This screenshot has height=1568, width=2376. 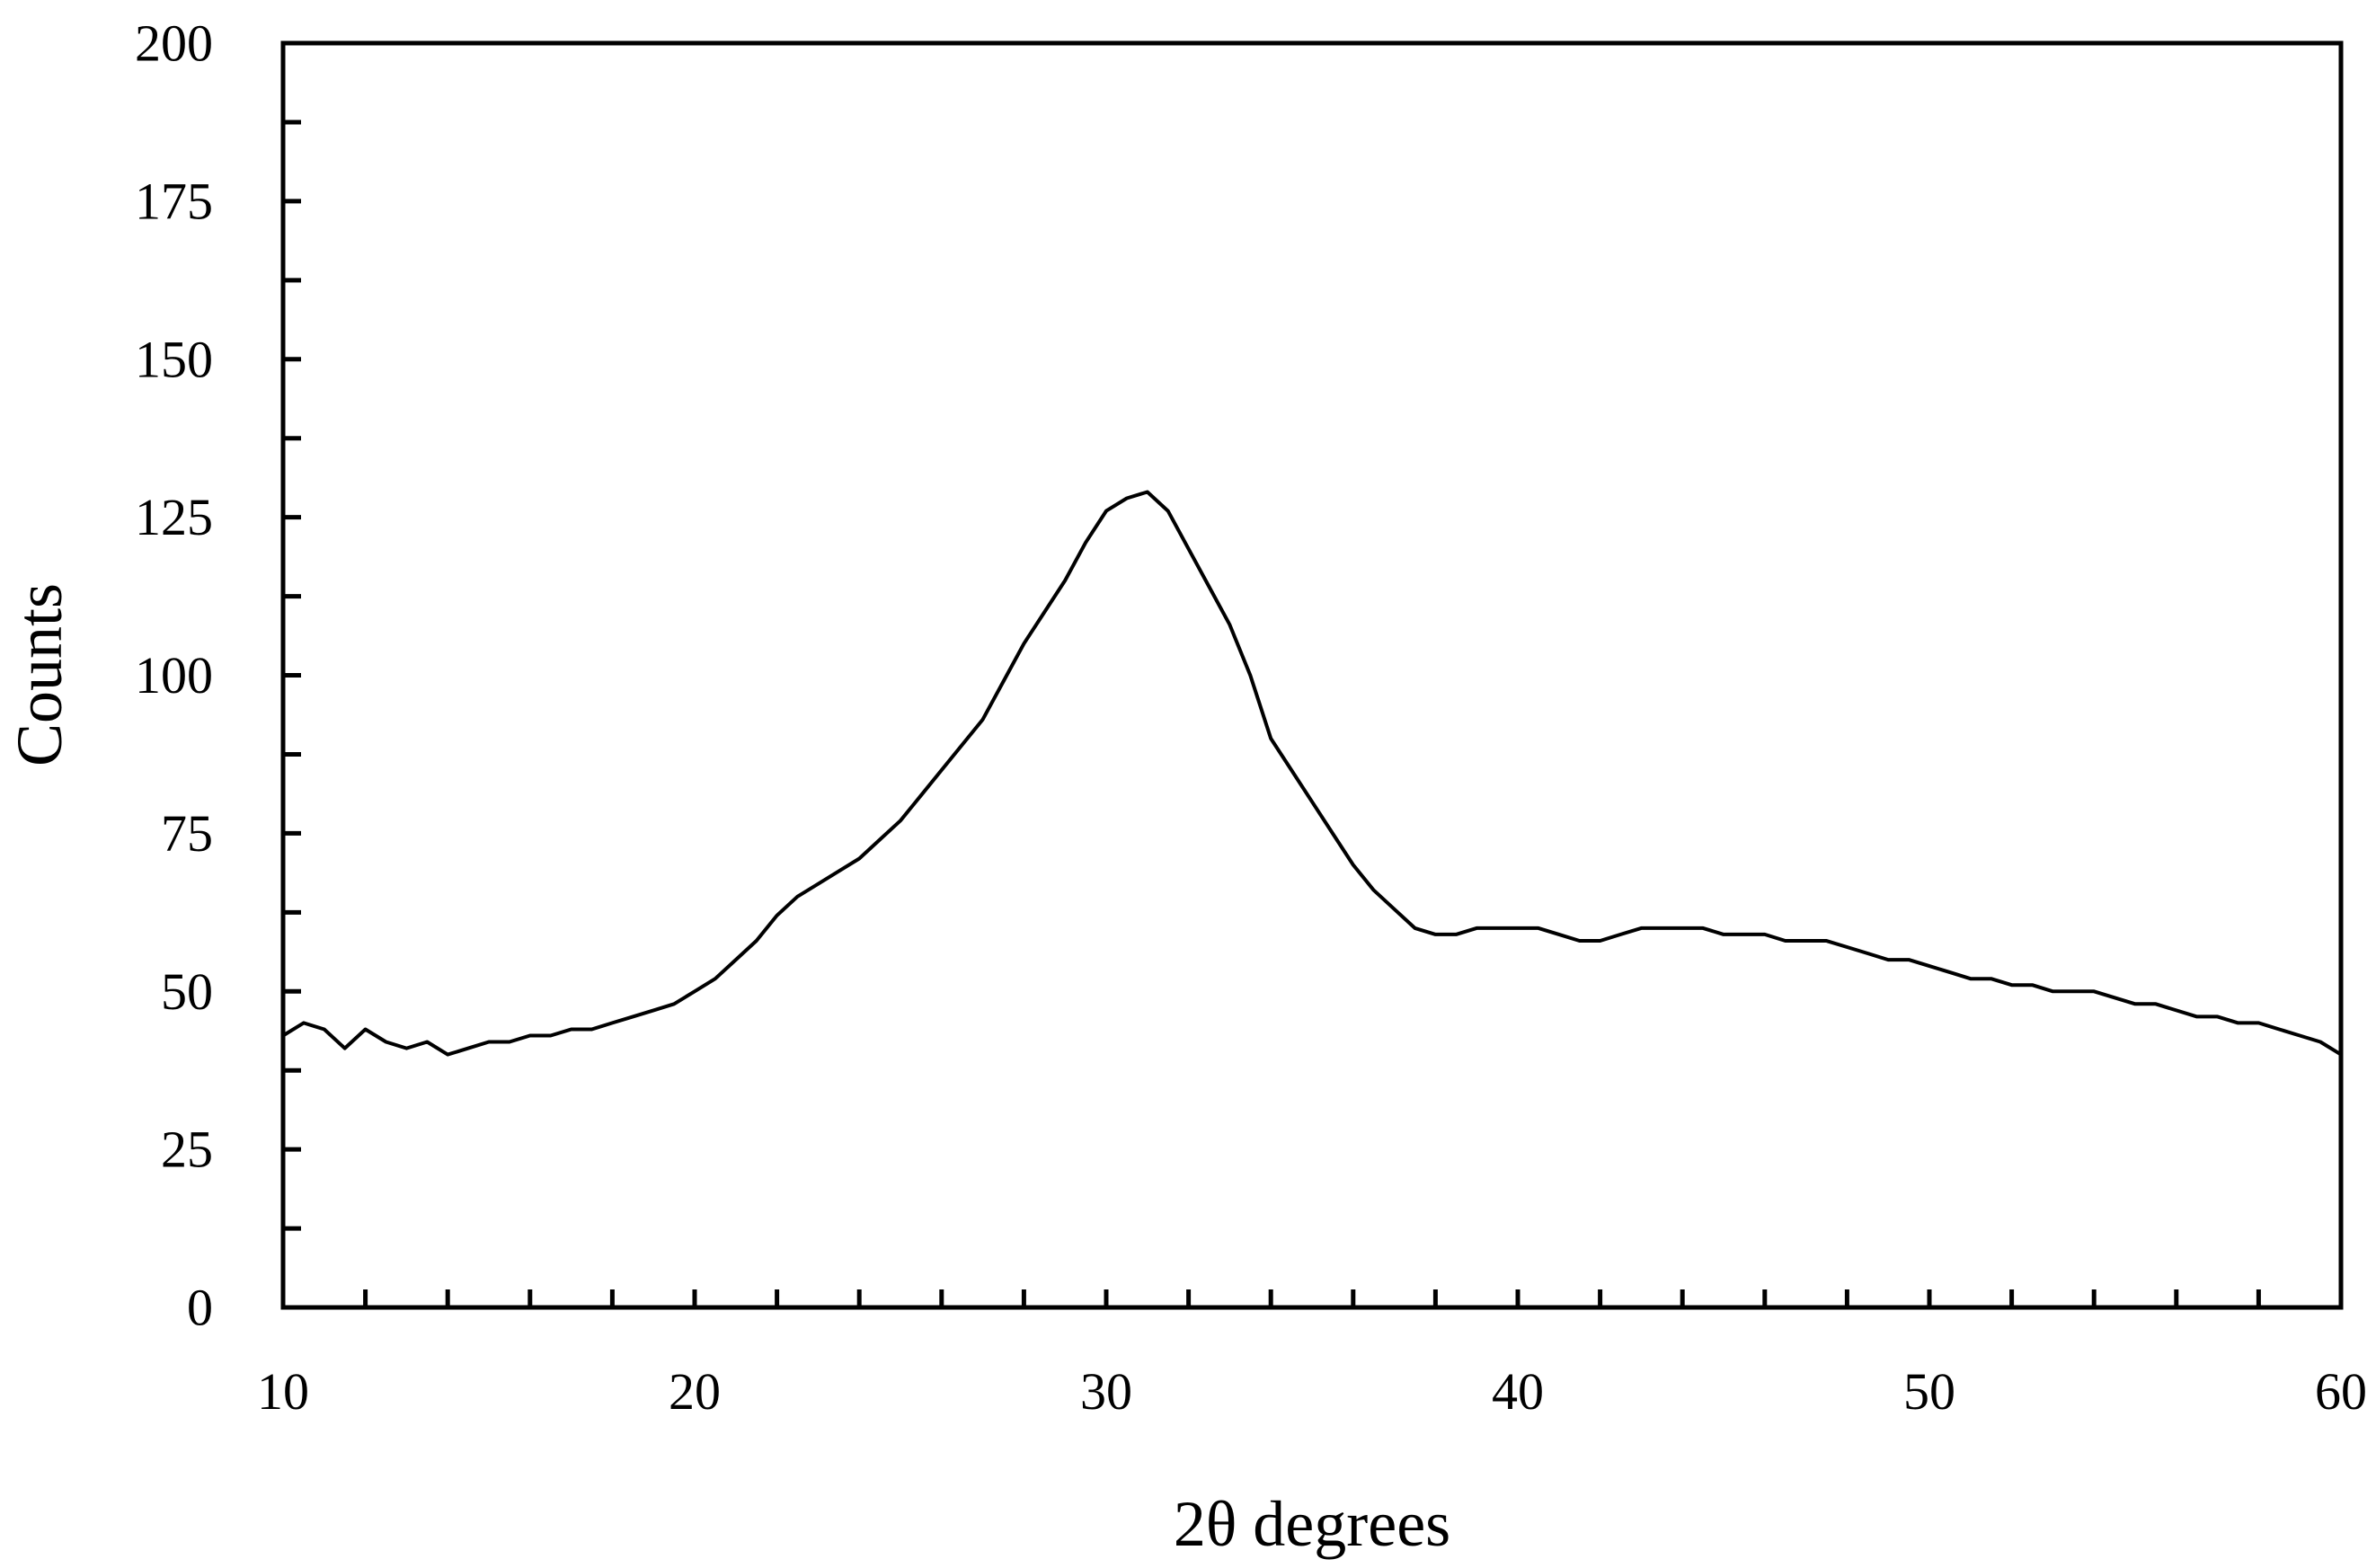 I want to click on y-tick-label: 0, so click(x=200, y=1308).